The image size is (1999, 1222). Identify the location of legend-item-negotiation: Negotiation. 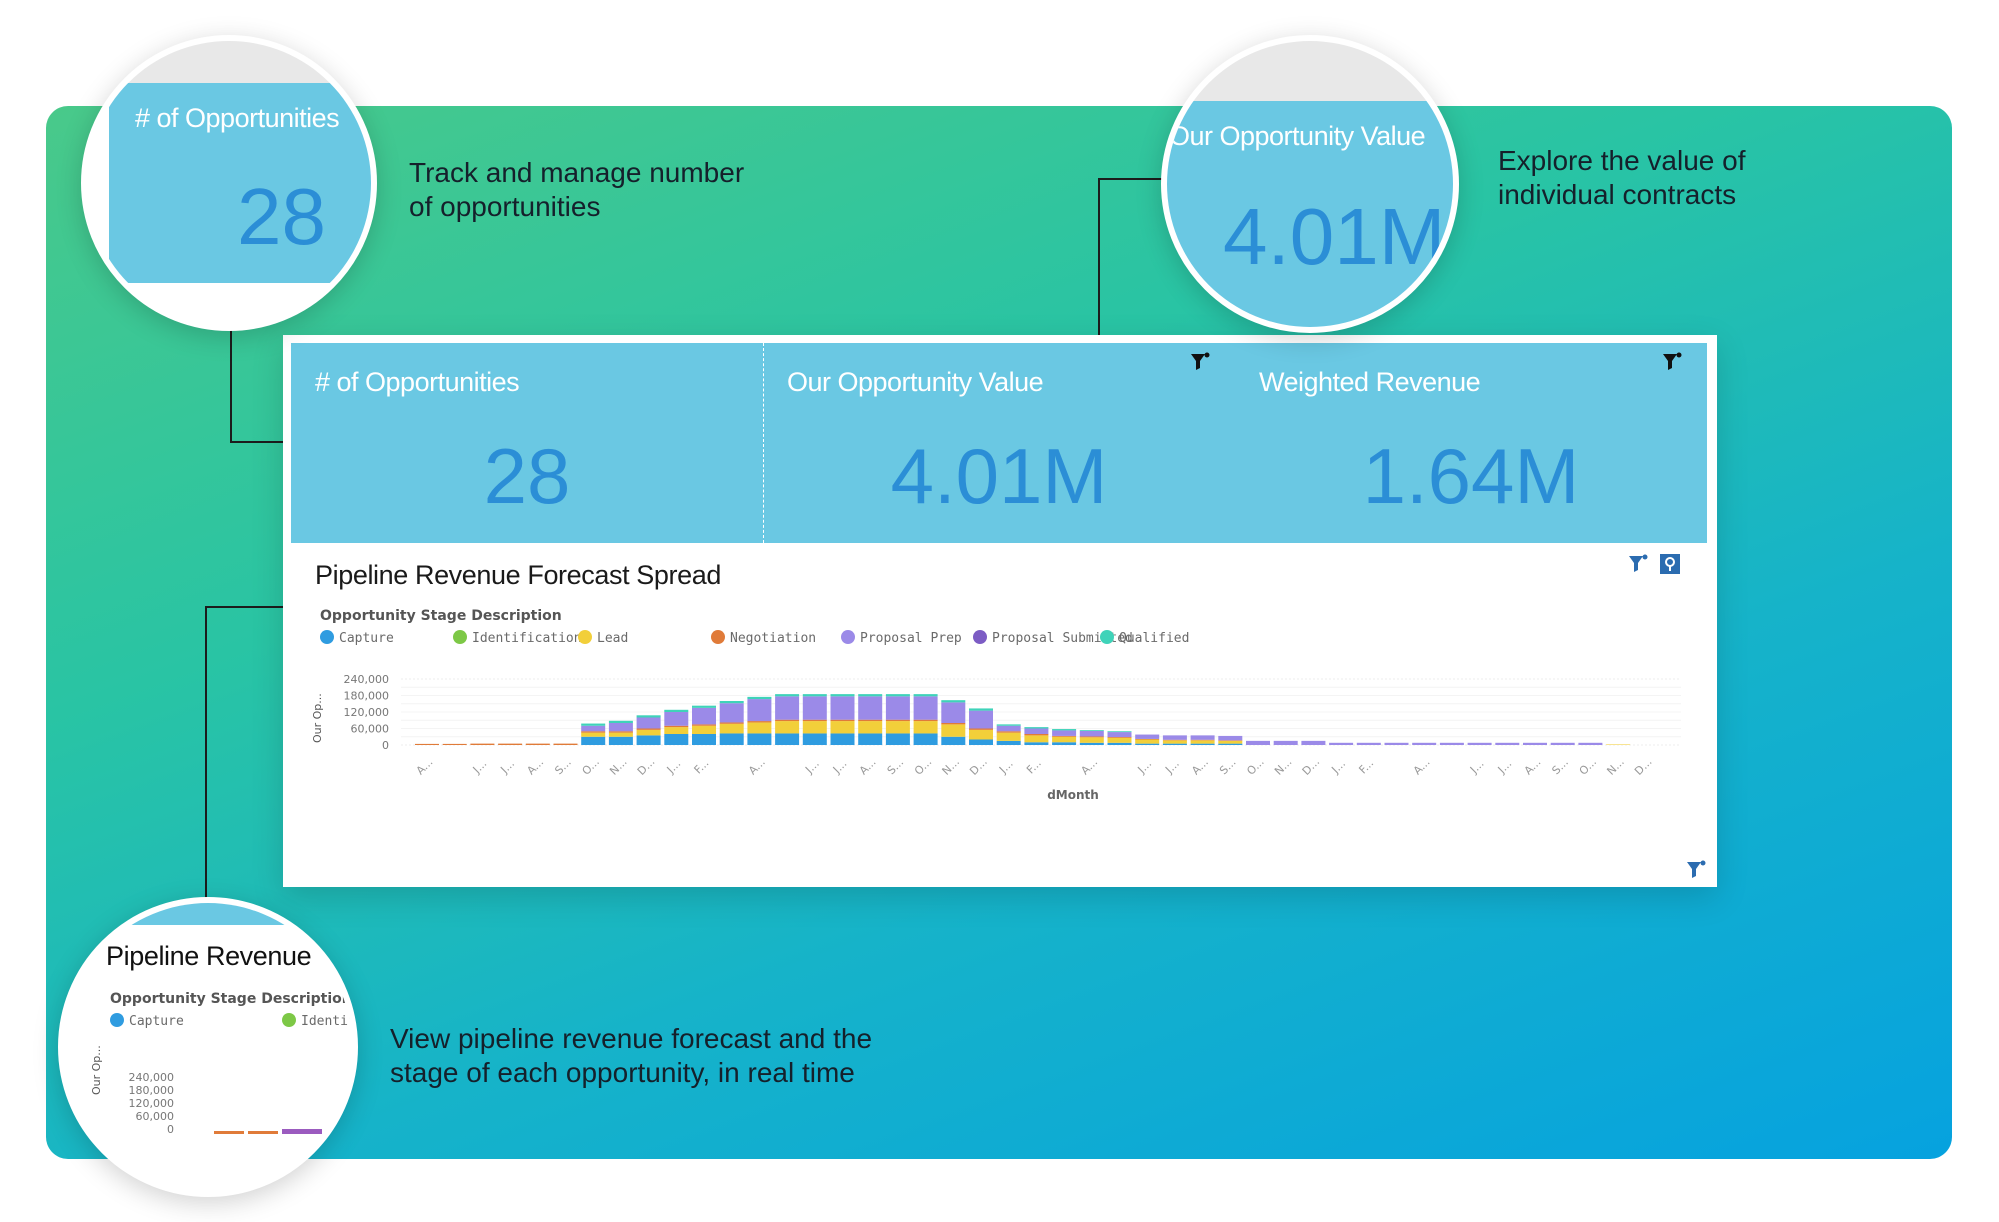
(763, 639).